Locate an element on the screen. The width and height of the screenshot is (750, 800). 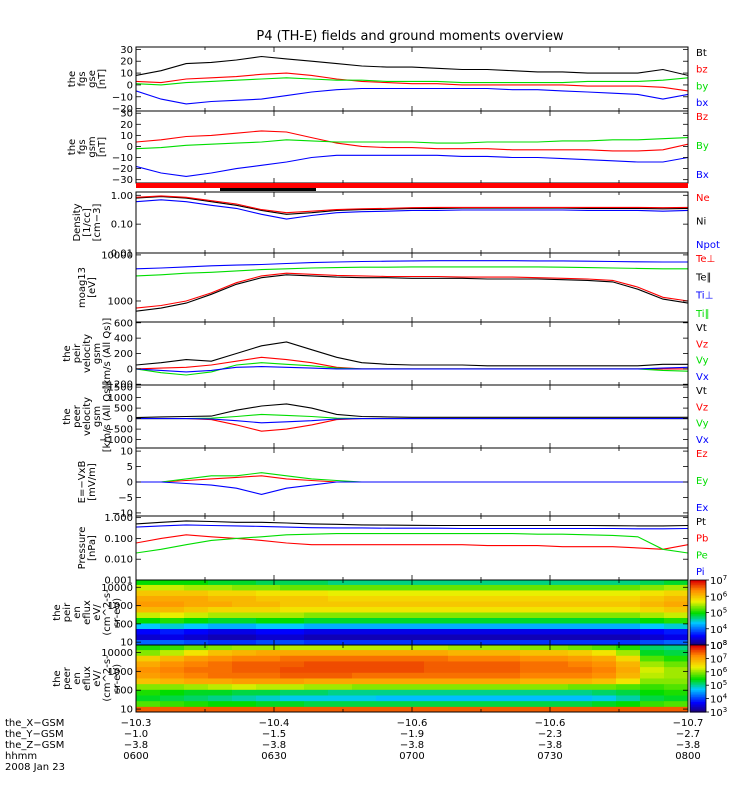
orbit-value: −10.6 is located at coordinates (550, 723).